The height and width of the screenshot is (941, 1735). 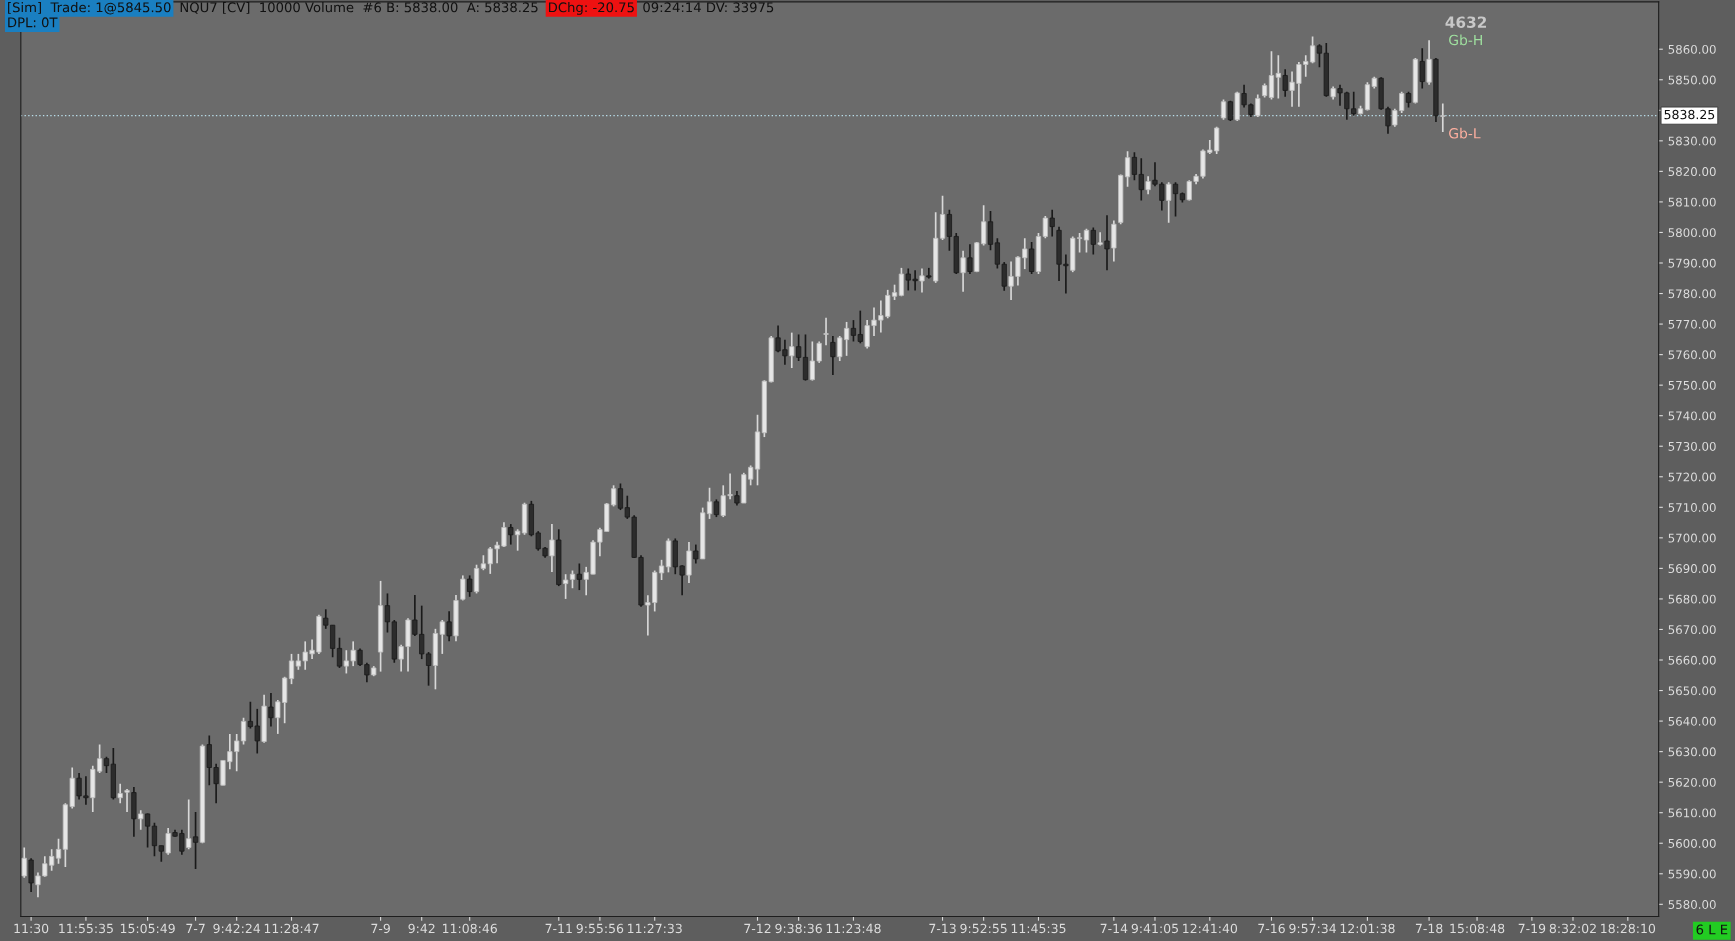 I want to click on annotation: NQU7 [CV] 10000 Volume #6 B: 5838.00 A: 5838.25, so click(x=359, y=8).